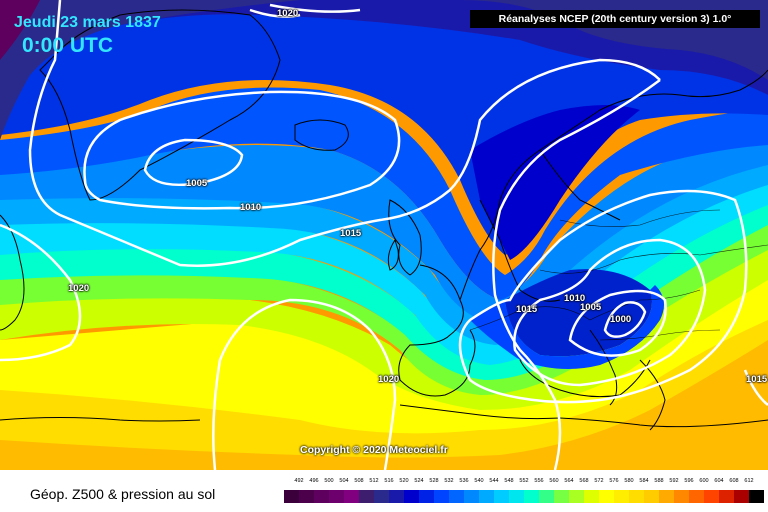 Image resolution: width=768 pixels, height=512 pixels. I want to click on legend-label: 516, so click(389, 481).